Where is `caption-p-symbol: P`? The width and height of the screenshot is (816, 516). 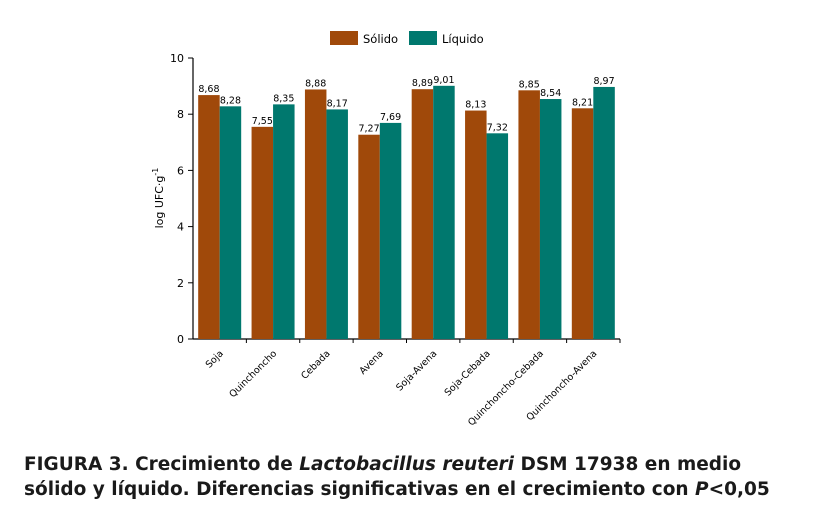
caption-p-symbol: P is located at coordinates (702, 489).